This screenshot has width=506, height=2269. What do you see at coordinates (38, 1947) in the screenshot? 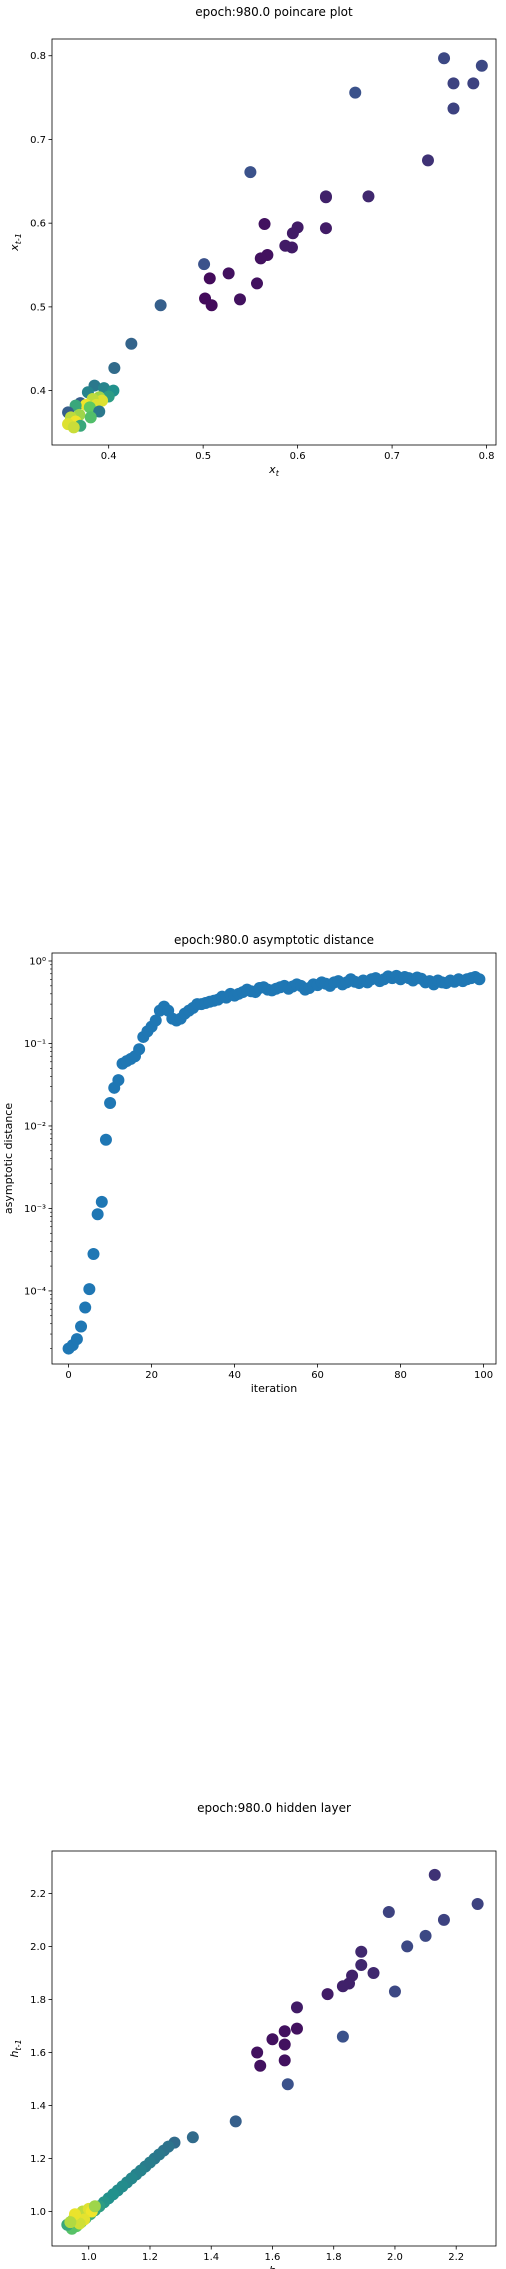
I see `y-tick-label: 2.0` at bounding box center [38, 1947].